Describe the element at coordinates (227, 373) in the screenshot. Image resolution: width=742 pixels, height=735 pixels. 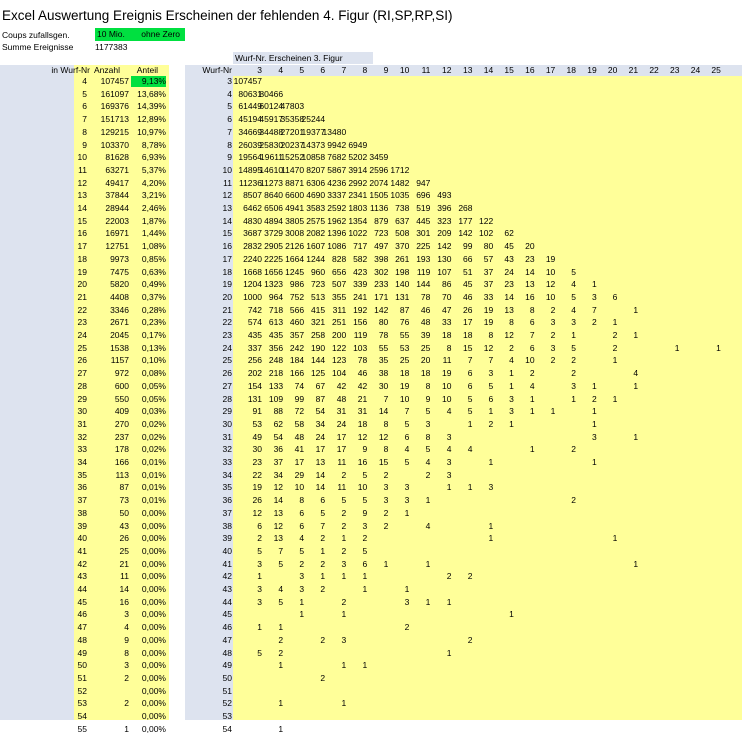
I see `row-label: 26` at that location.